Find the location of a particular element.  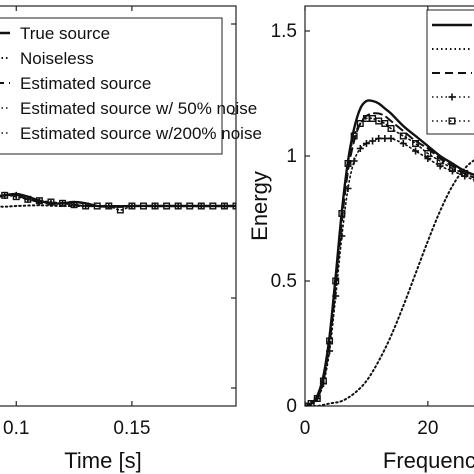

y-tick-label: 1.5 is located at coordinates (284, 31).